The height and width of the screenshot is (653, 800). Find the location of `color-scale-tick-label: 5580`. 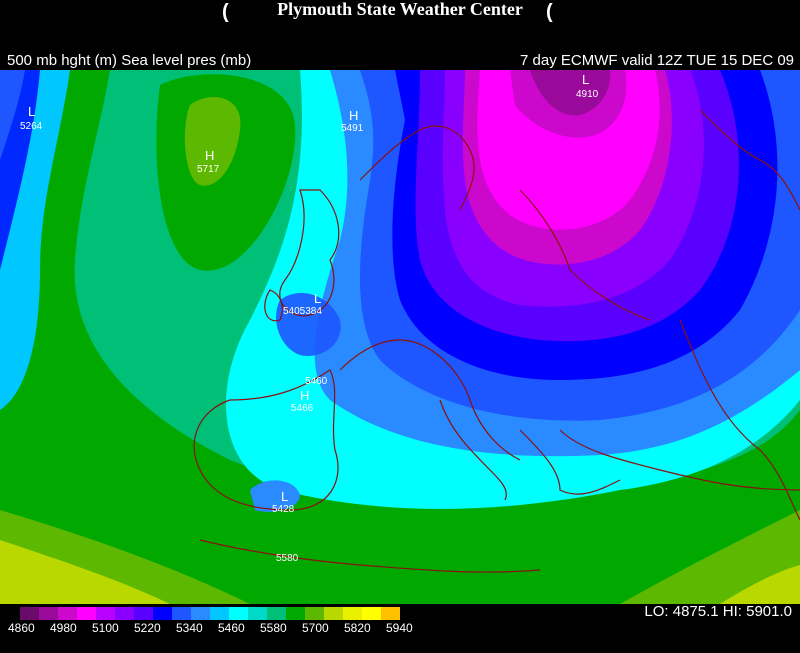

color-scale-tick-label: 5580 is located at coordinates (273, 628).